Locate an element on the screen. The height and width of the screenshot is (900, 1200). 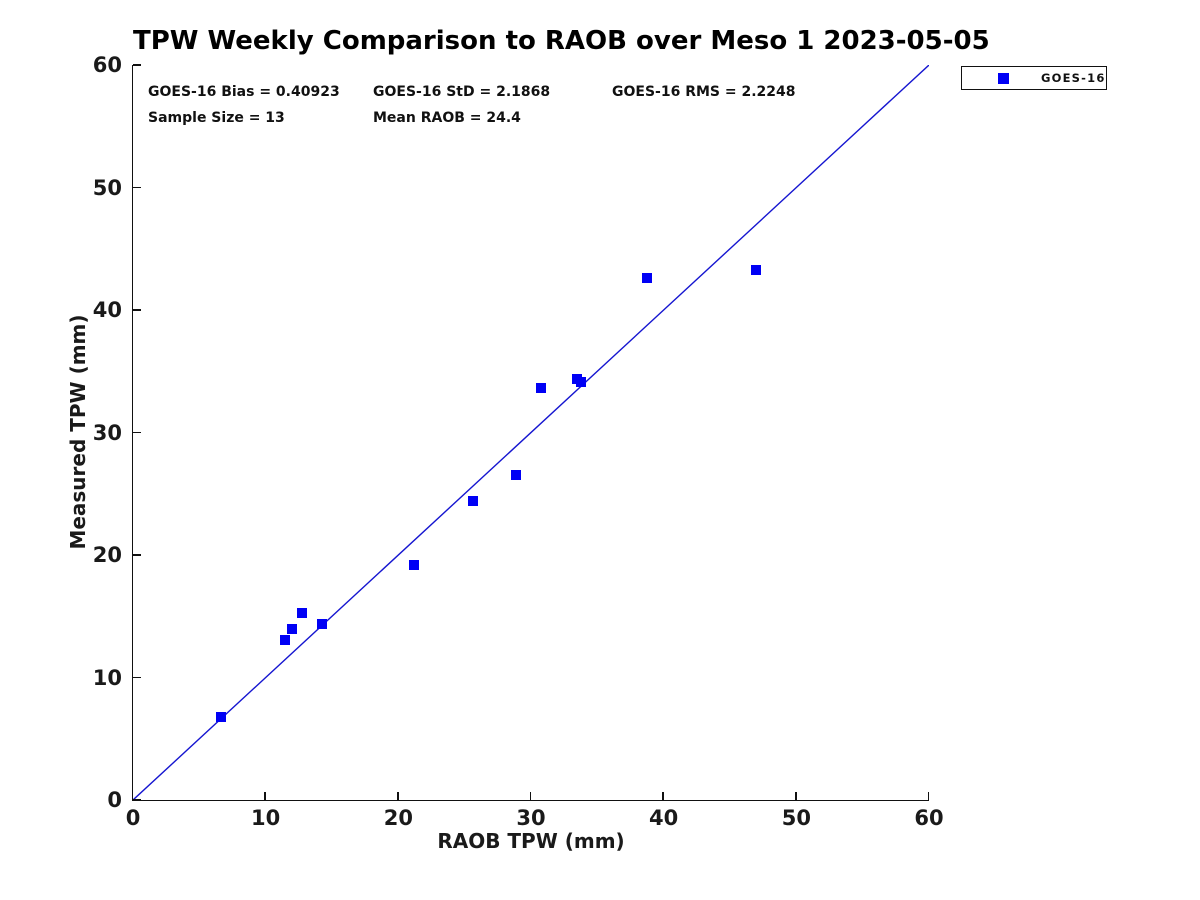
x-tick-label: 0 is located at coordinates (133, 818).